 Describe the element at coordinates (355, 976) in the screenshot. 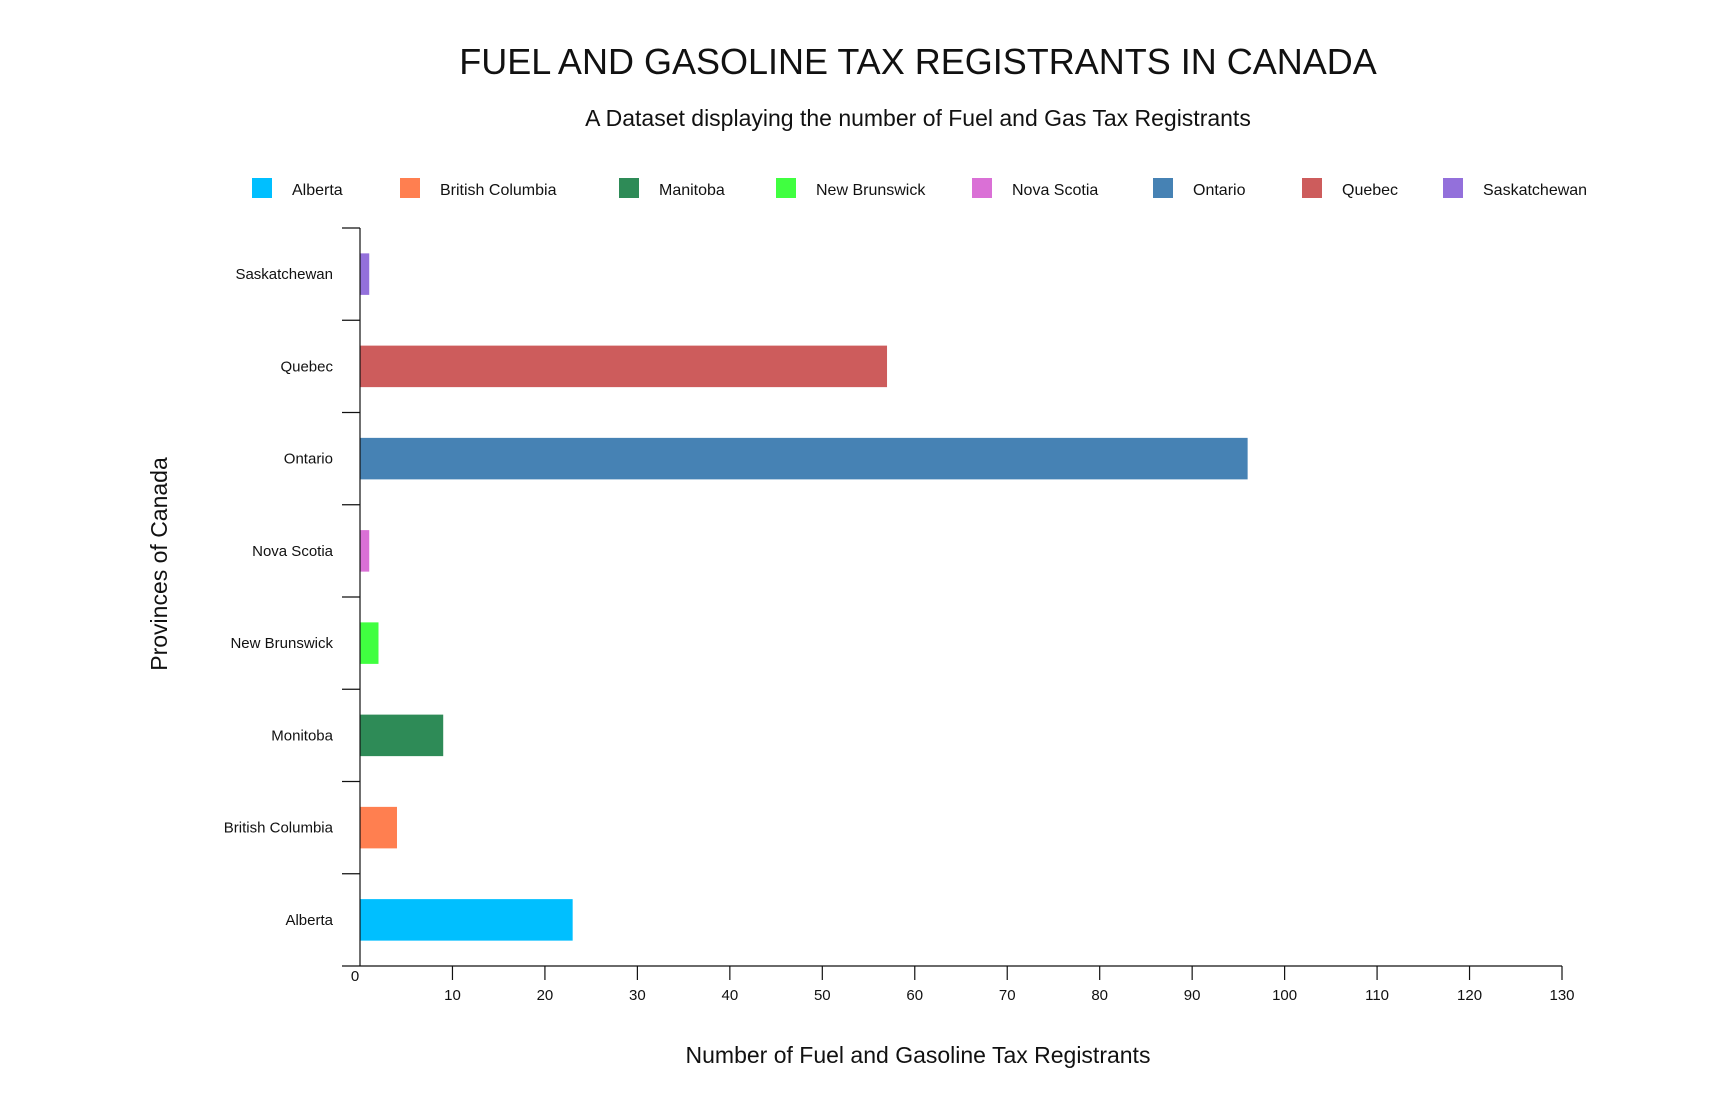

I see `x-tick-label-0: 0` at that location.